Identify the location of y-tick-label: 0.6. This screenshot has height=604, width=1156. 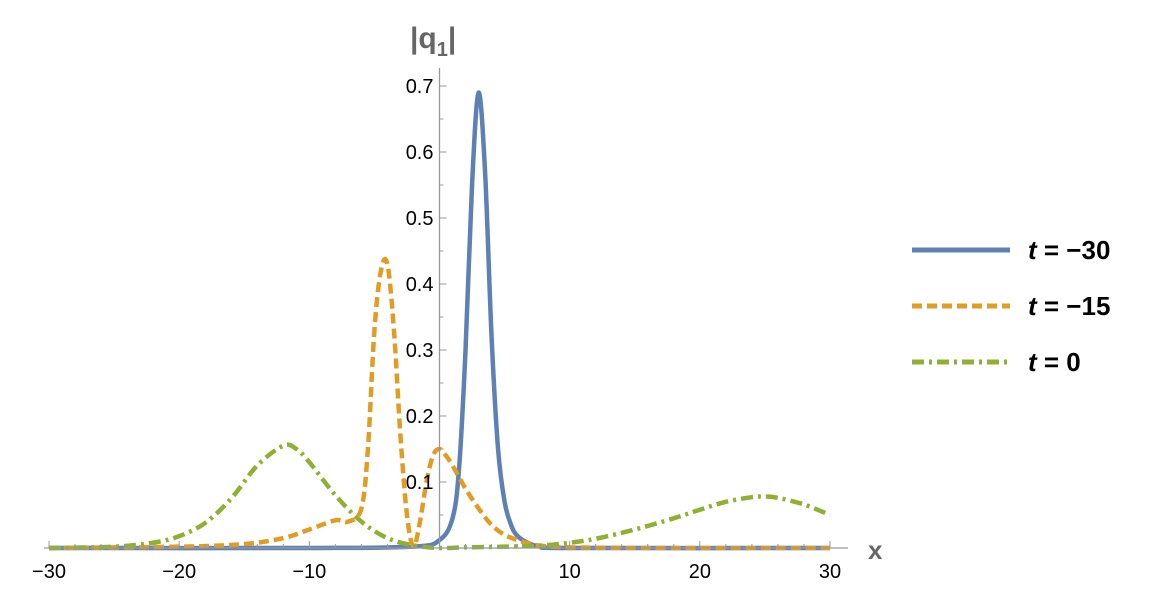
(420, 153).